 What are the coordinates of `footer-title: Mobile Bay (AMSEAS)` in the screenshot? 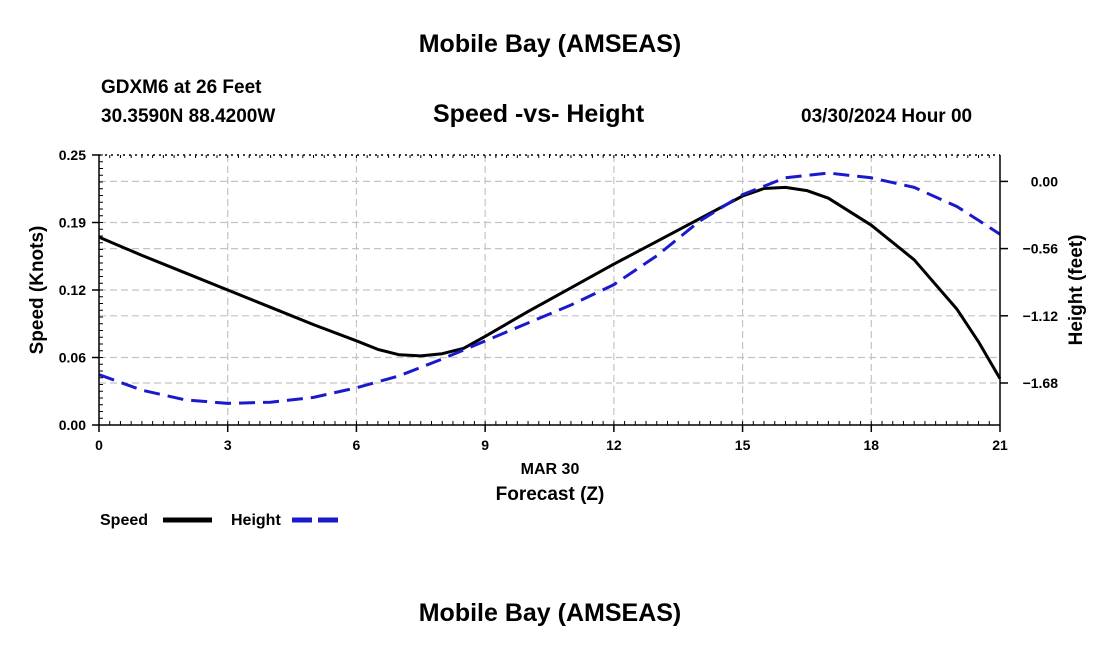 It's located at (550, 613).